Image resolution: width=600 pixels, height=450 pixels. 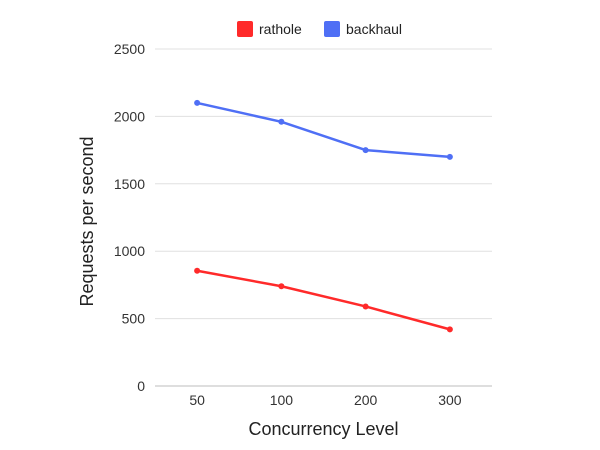 What do you see at coordinates (282, 400) in the screenshot?
I see `x-tick-label: 100` at bounding box center [282, 400].